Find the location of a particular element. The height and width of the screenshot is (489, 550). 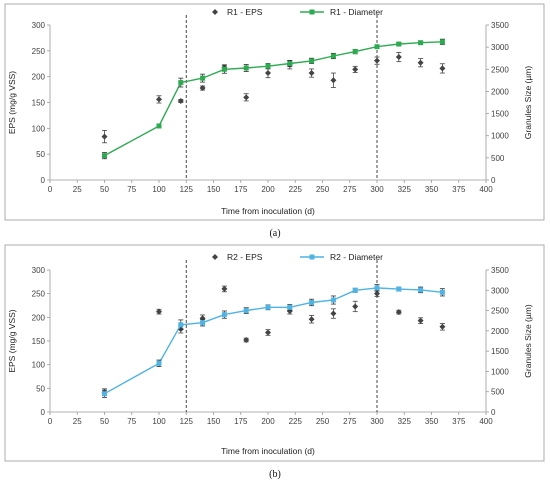

x-tick-label: 275 is located at coordinates (350, 421).